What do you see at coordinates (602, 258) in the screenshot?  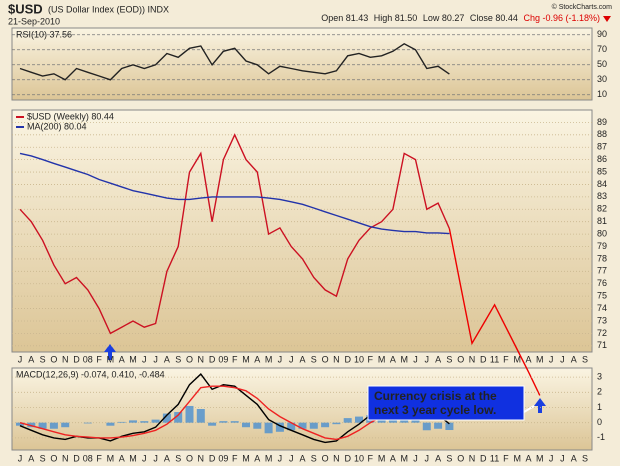 I see `y-tick-label: 78` at bounding box center [602, 258].